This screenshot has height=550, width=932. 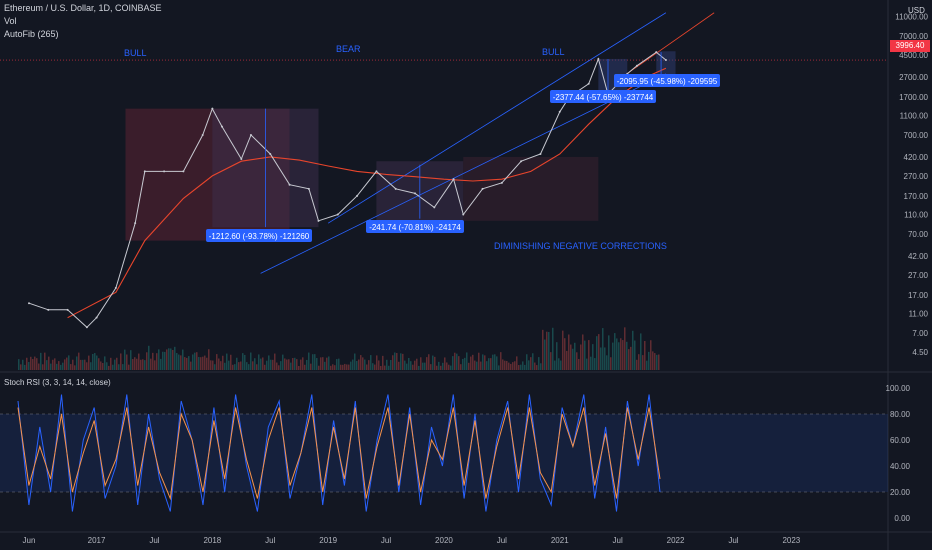 What do you see at coordinates (328, 540) in the screenshot?
I see `time-tick-label: 2019` at bounding box center [328, 540].